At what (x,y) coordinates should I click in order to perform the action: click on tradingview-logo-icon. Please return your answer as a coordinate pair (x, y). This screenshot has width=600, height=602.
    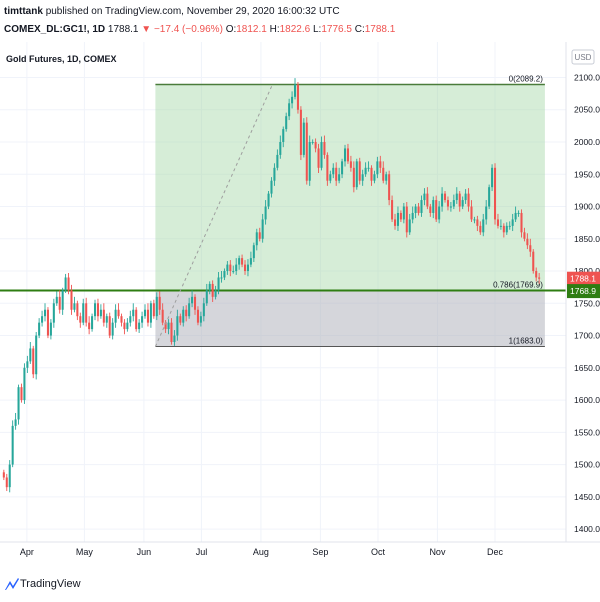
    Looking at the image, I should click on (12, 584).